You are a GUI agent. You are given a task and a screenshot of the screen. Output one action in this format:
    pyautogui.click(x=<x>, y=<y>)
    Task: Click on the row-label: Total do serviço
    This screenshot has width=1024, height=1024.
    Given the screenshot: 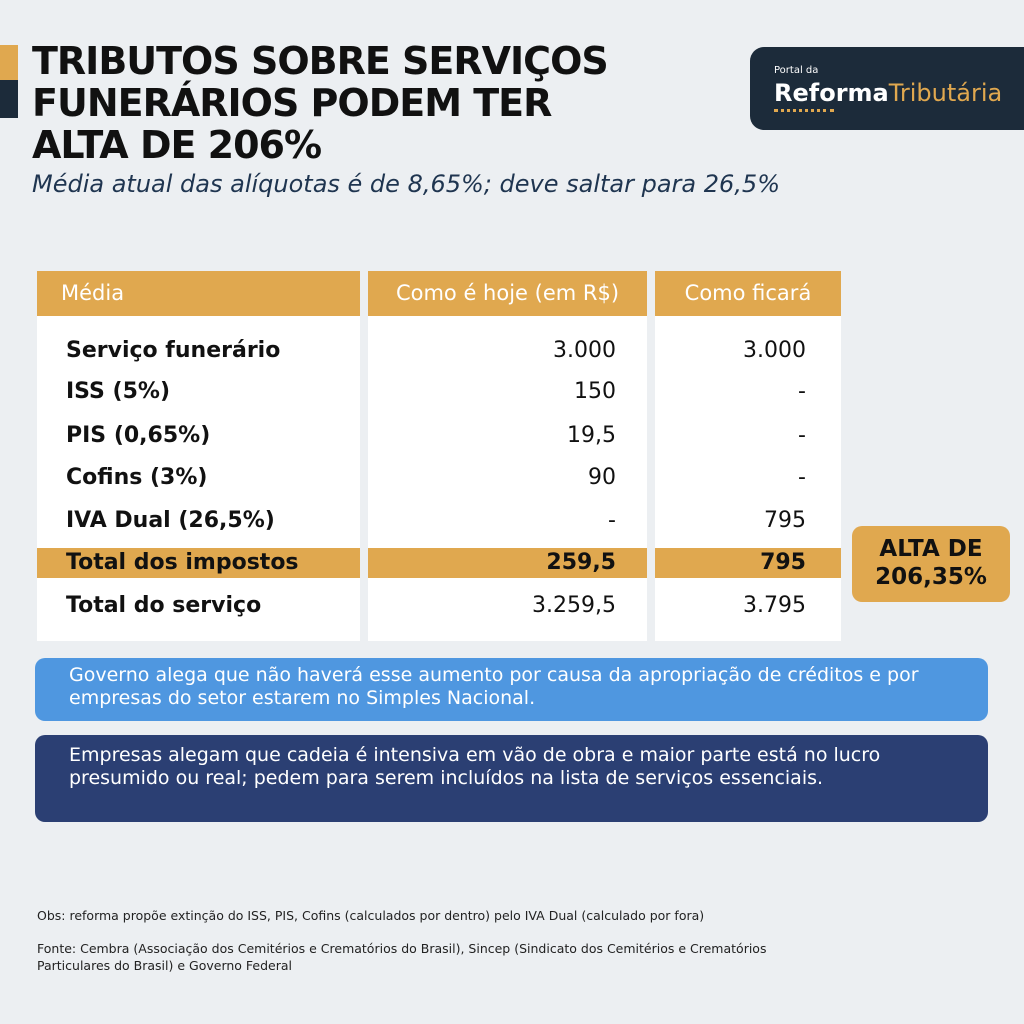 What is the action you would take?
    pyautogui.click(x=164, y=605)
    